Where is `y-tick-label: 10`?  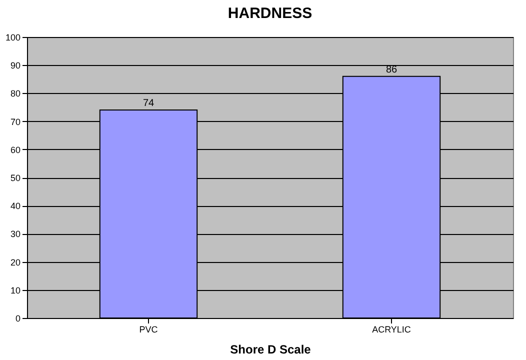 y-tick-label: 10 is located at coordinates (15, 290).